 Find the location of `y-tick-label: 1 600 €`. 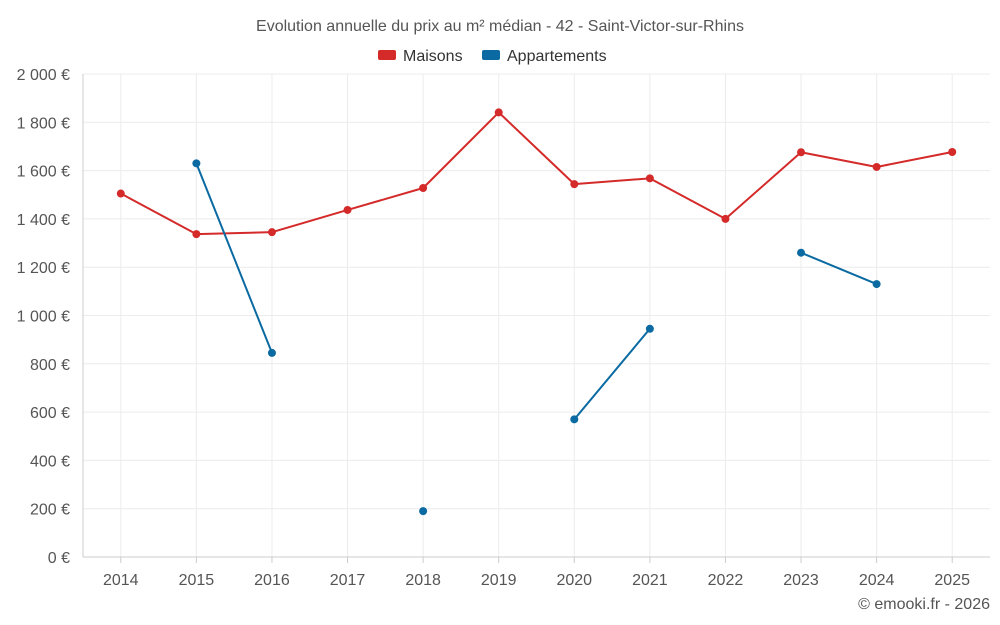

y-tick-label: 1 600 € is located at coordinates (43, 172).